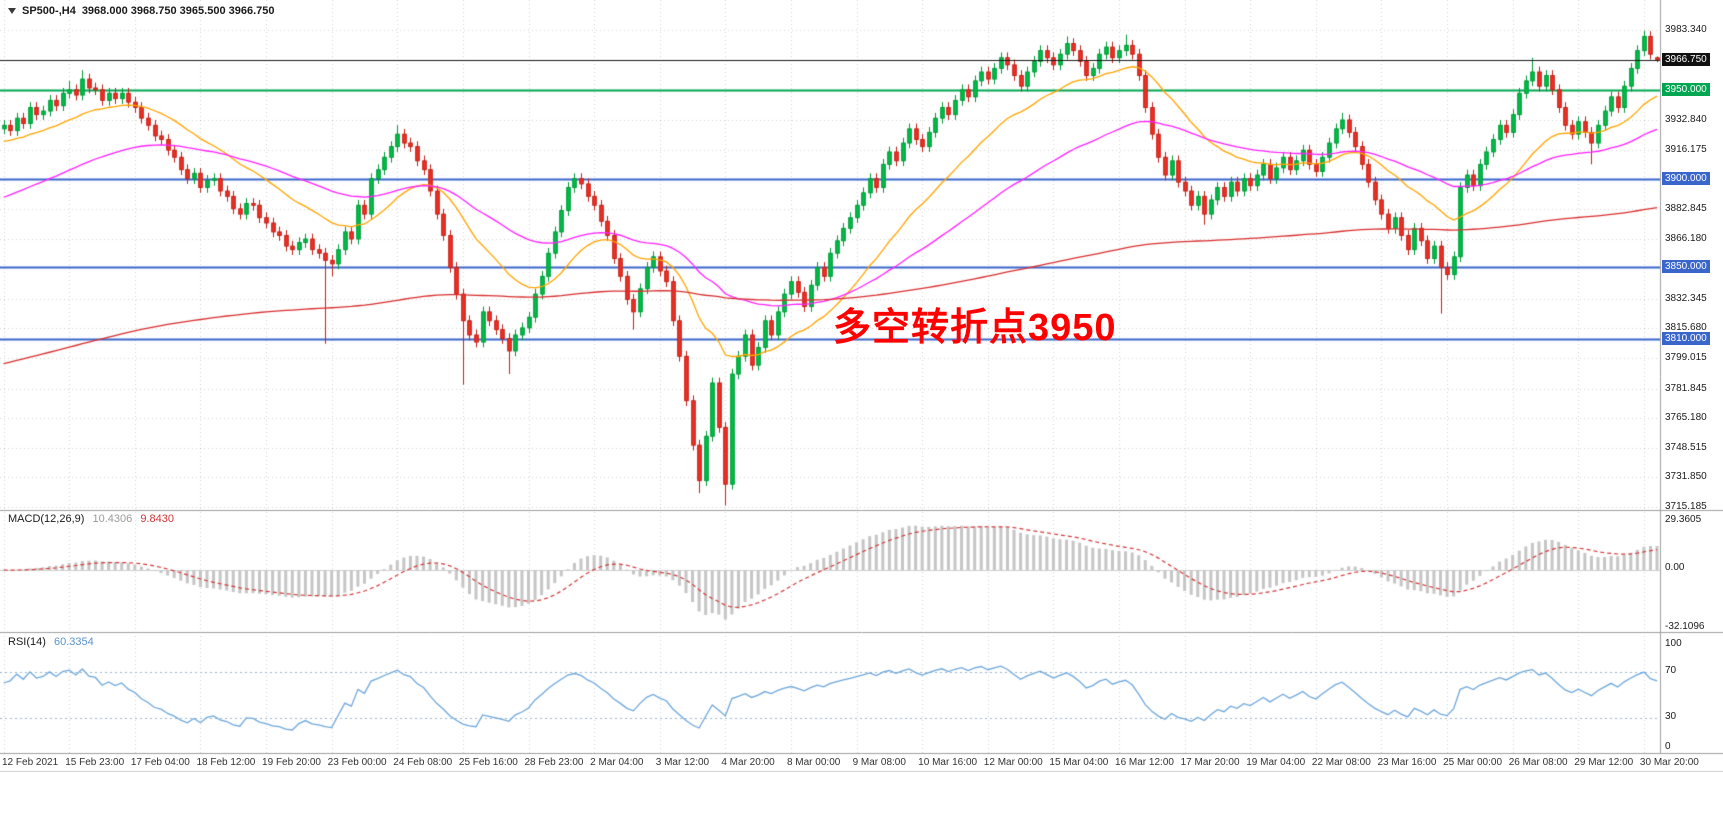 The height and width of the screenshot is (840, 1723). What do you see at coordinates (91, 519) in the screenshot?
I see `macd-indicator-label: MACD(12,26,9) 10.4306 9.8430` at bounding box center [91, 519].